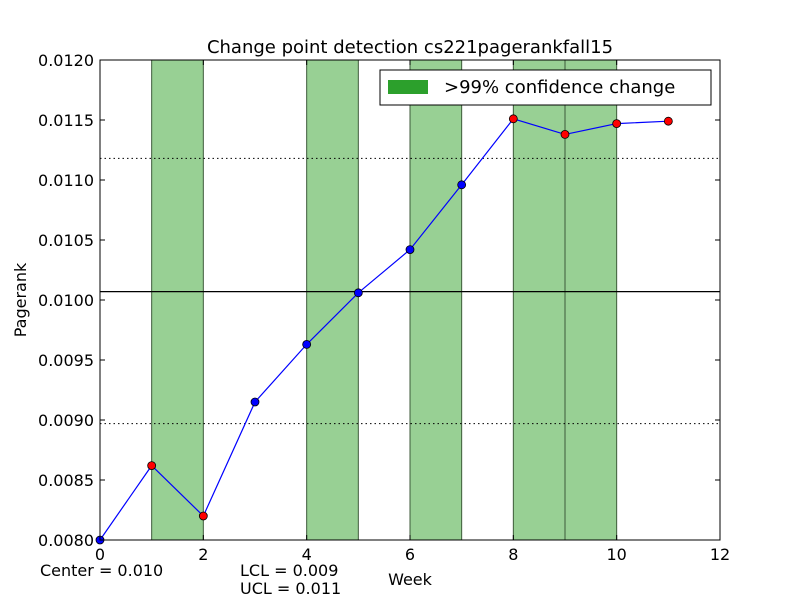 This screenshot has height=604, width=800. I want to click on y-tick-label: 0.0105, so click(66, 240).